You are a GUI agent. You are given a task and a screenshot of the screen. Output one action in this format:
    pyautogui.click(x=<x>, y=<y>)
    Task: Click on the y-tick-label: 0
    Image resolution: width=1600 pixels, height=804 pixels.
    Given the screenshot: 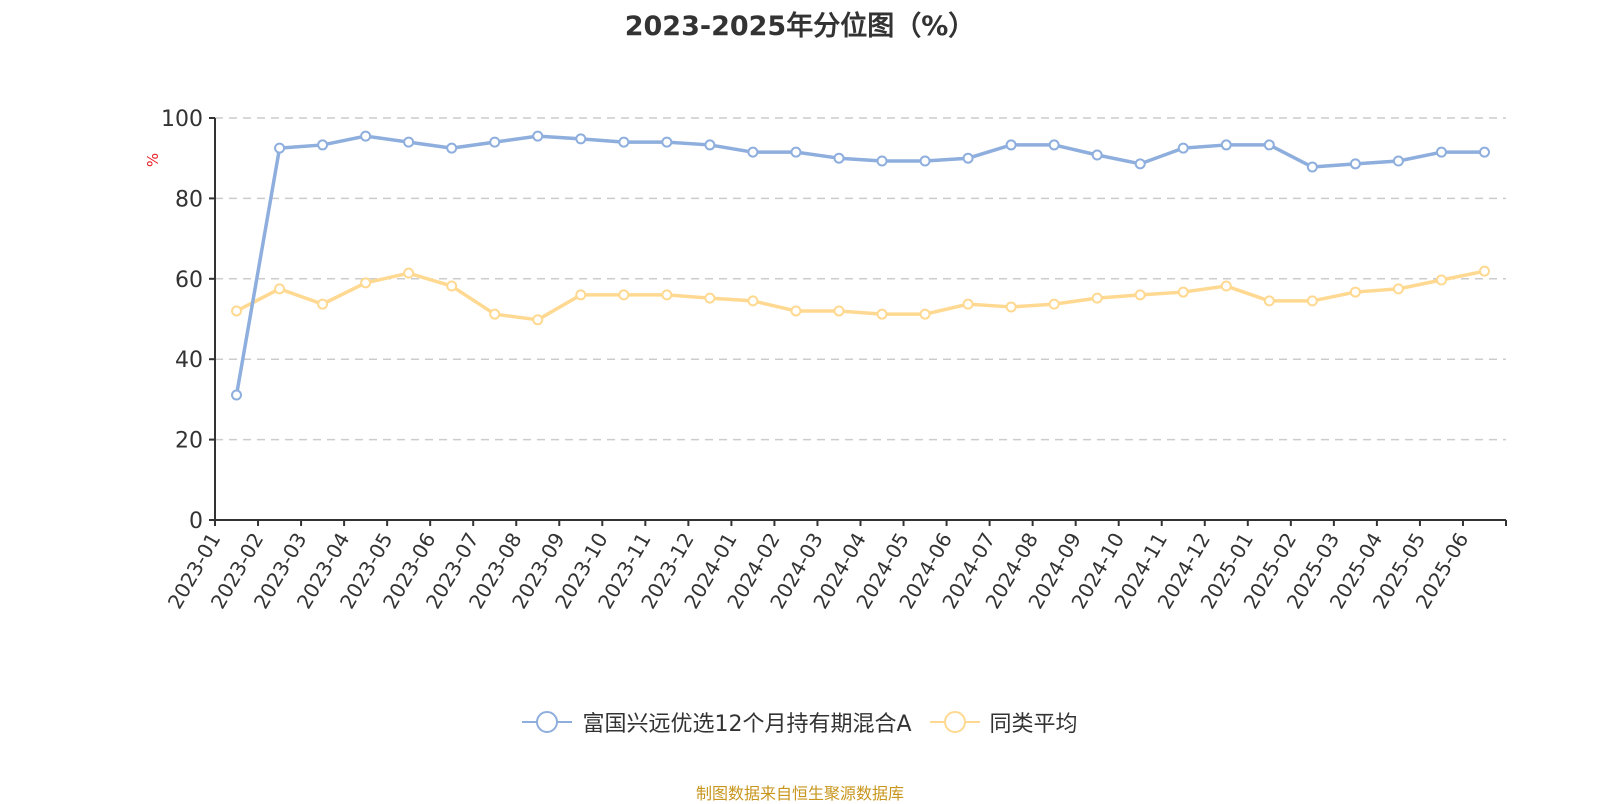 What is the action you would take?
    pyautogui.click(x=196, y=521)
    